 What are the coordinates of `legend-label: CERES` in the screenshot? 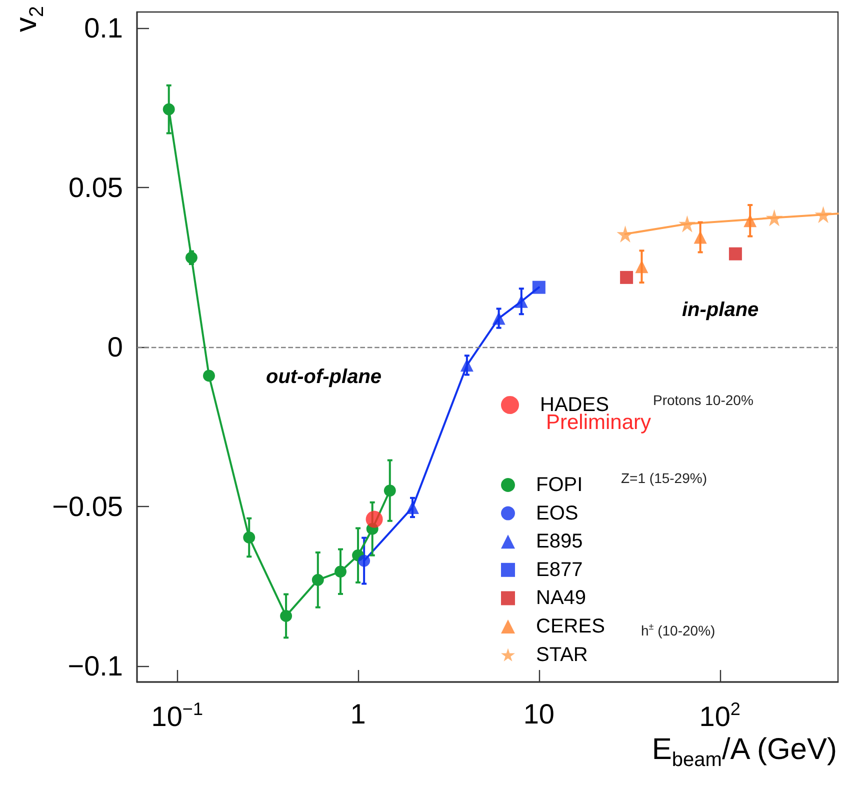 It's located at (570, 627).